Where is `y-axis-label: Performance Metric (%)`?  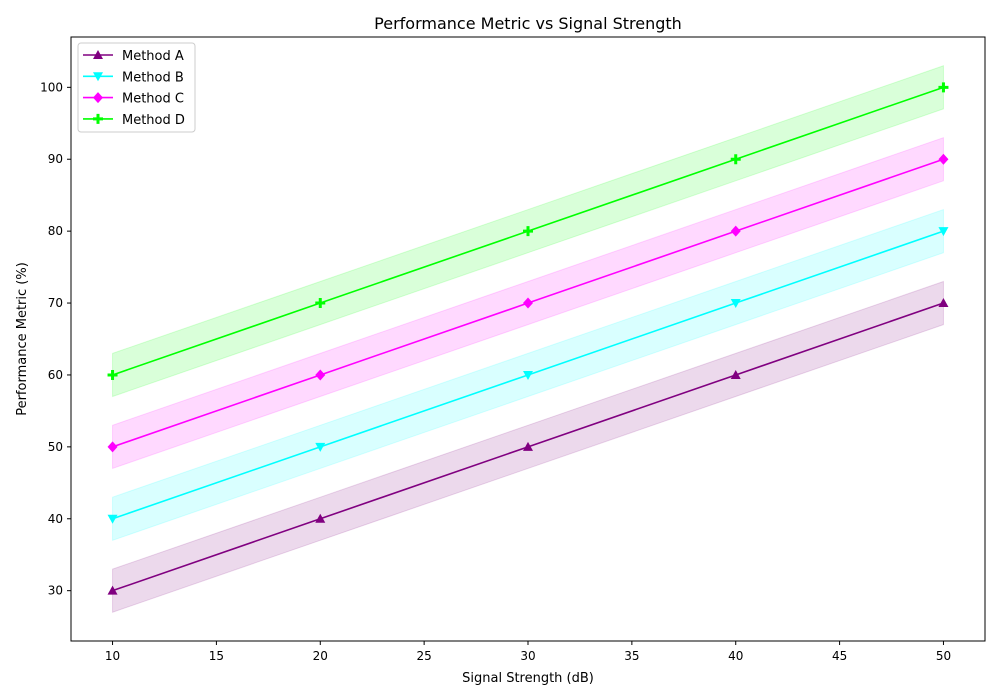 y-axis-label: Performance Metric (%) is located at coordinates (22, 339).